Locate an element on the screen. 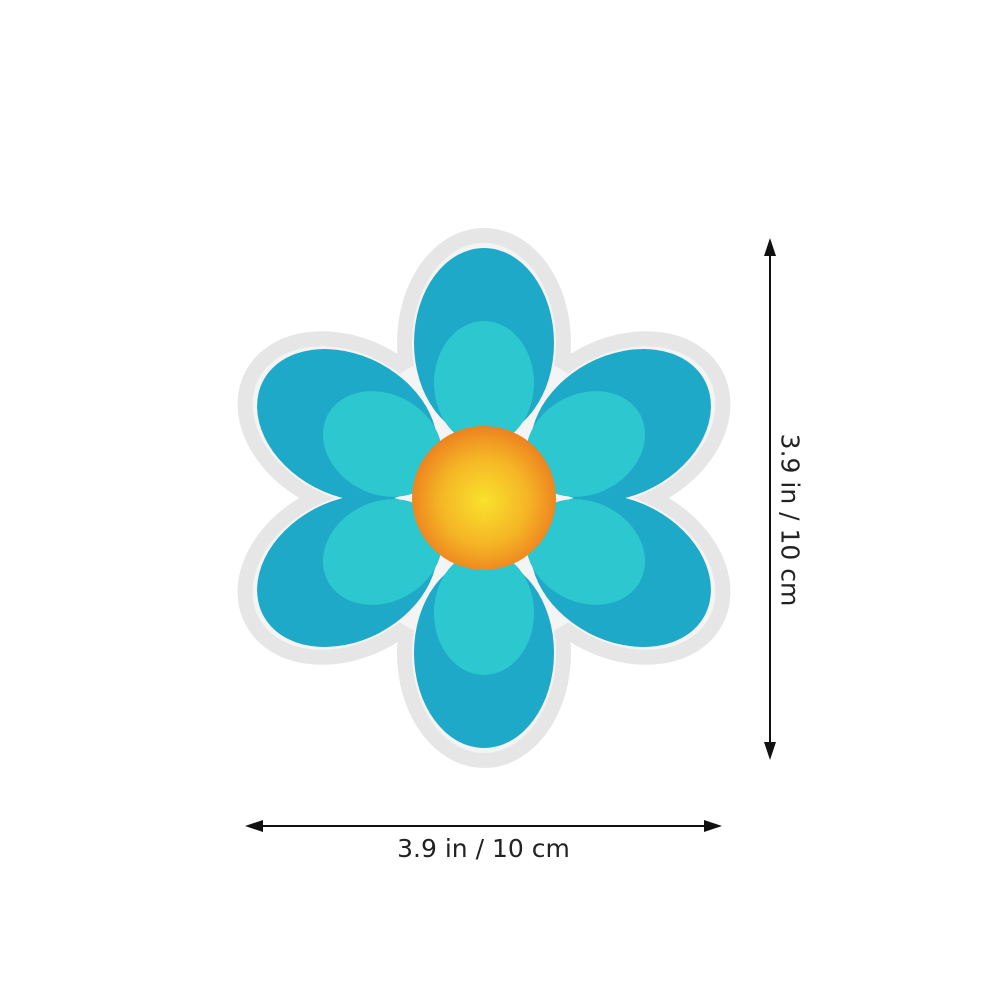  height-label: 3.9 in / 10 cm is located at coordinates (790, 520).